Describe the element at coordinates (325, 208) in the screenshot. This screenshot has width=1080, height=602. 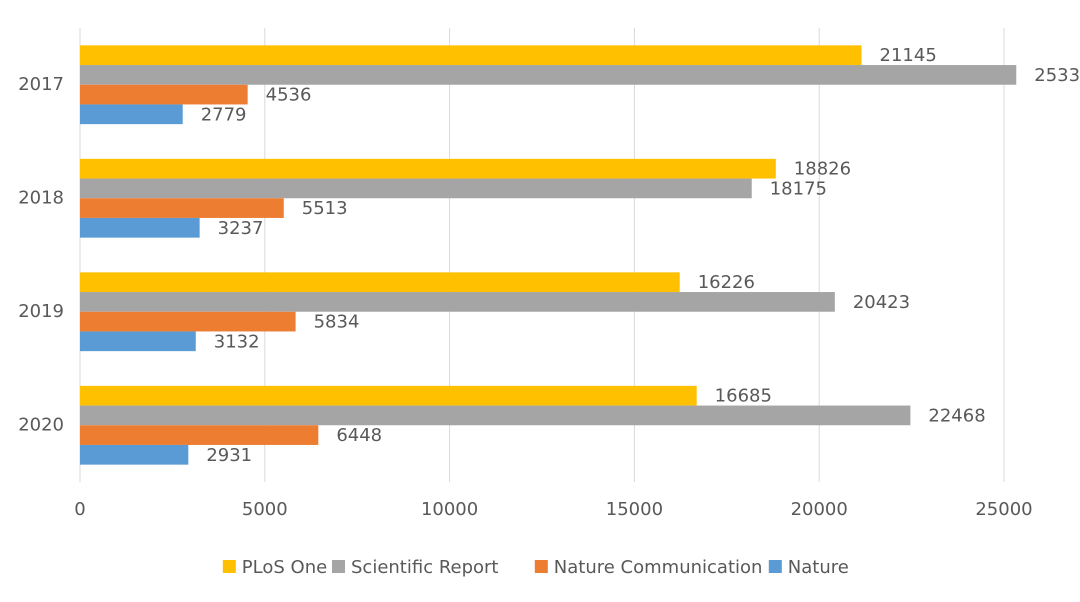
I see `data-label: 5513` at that location.